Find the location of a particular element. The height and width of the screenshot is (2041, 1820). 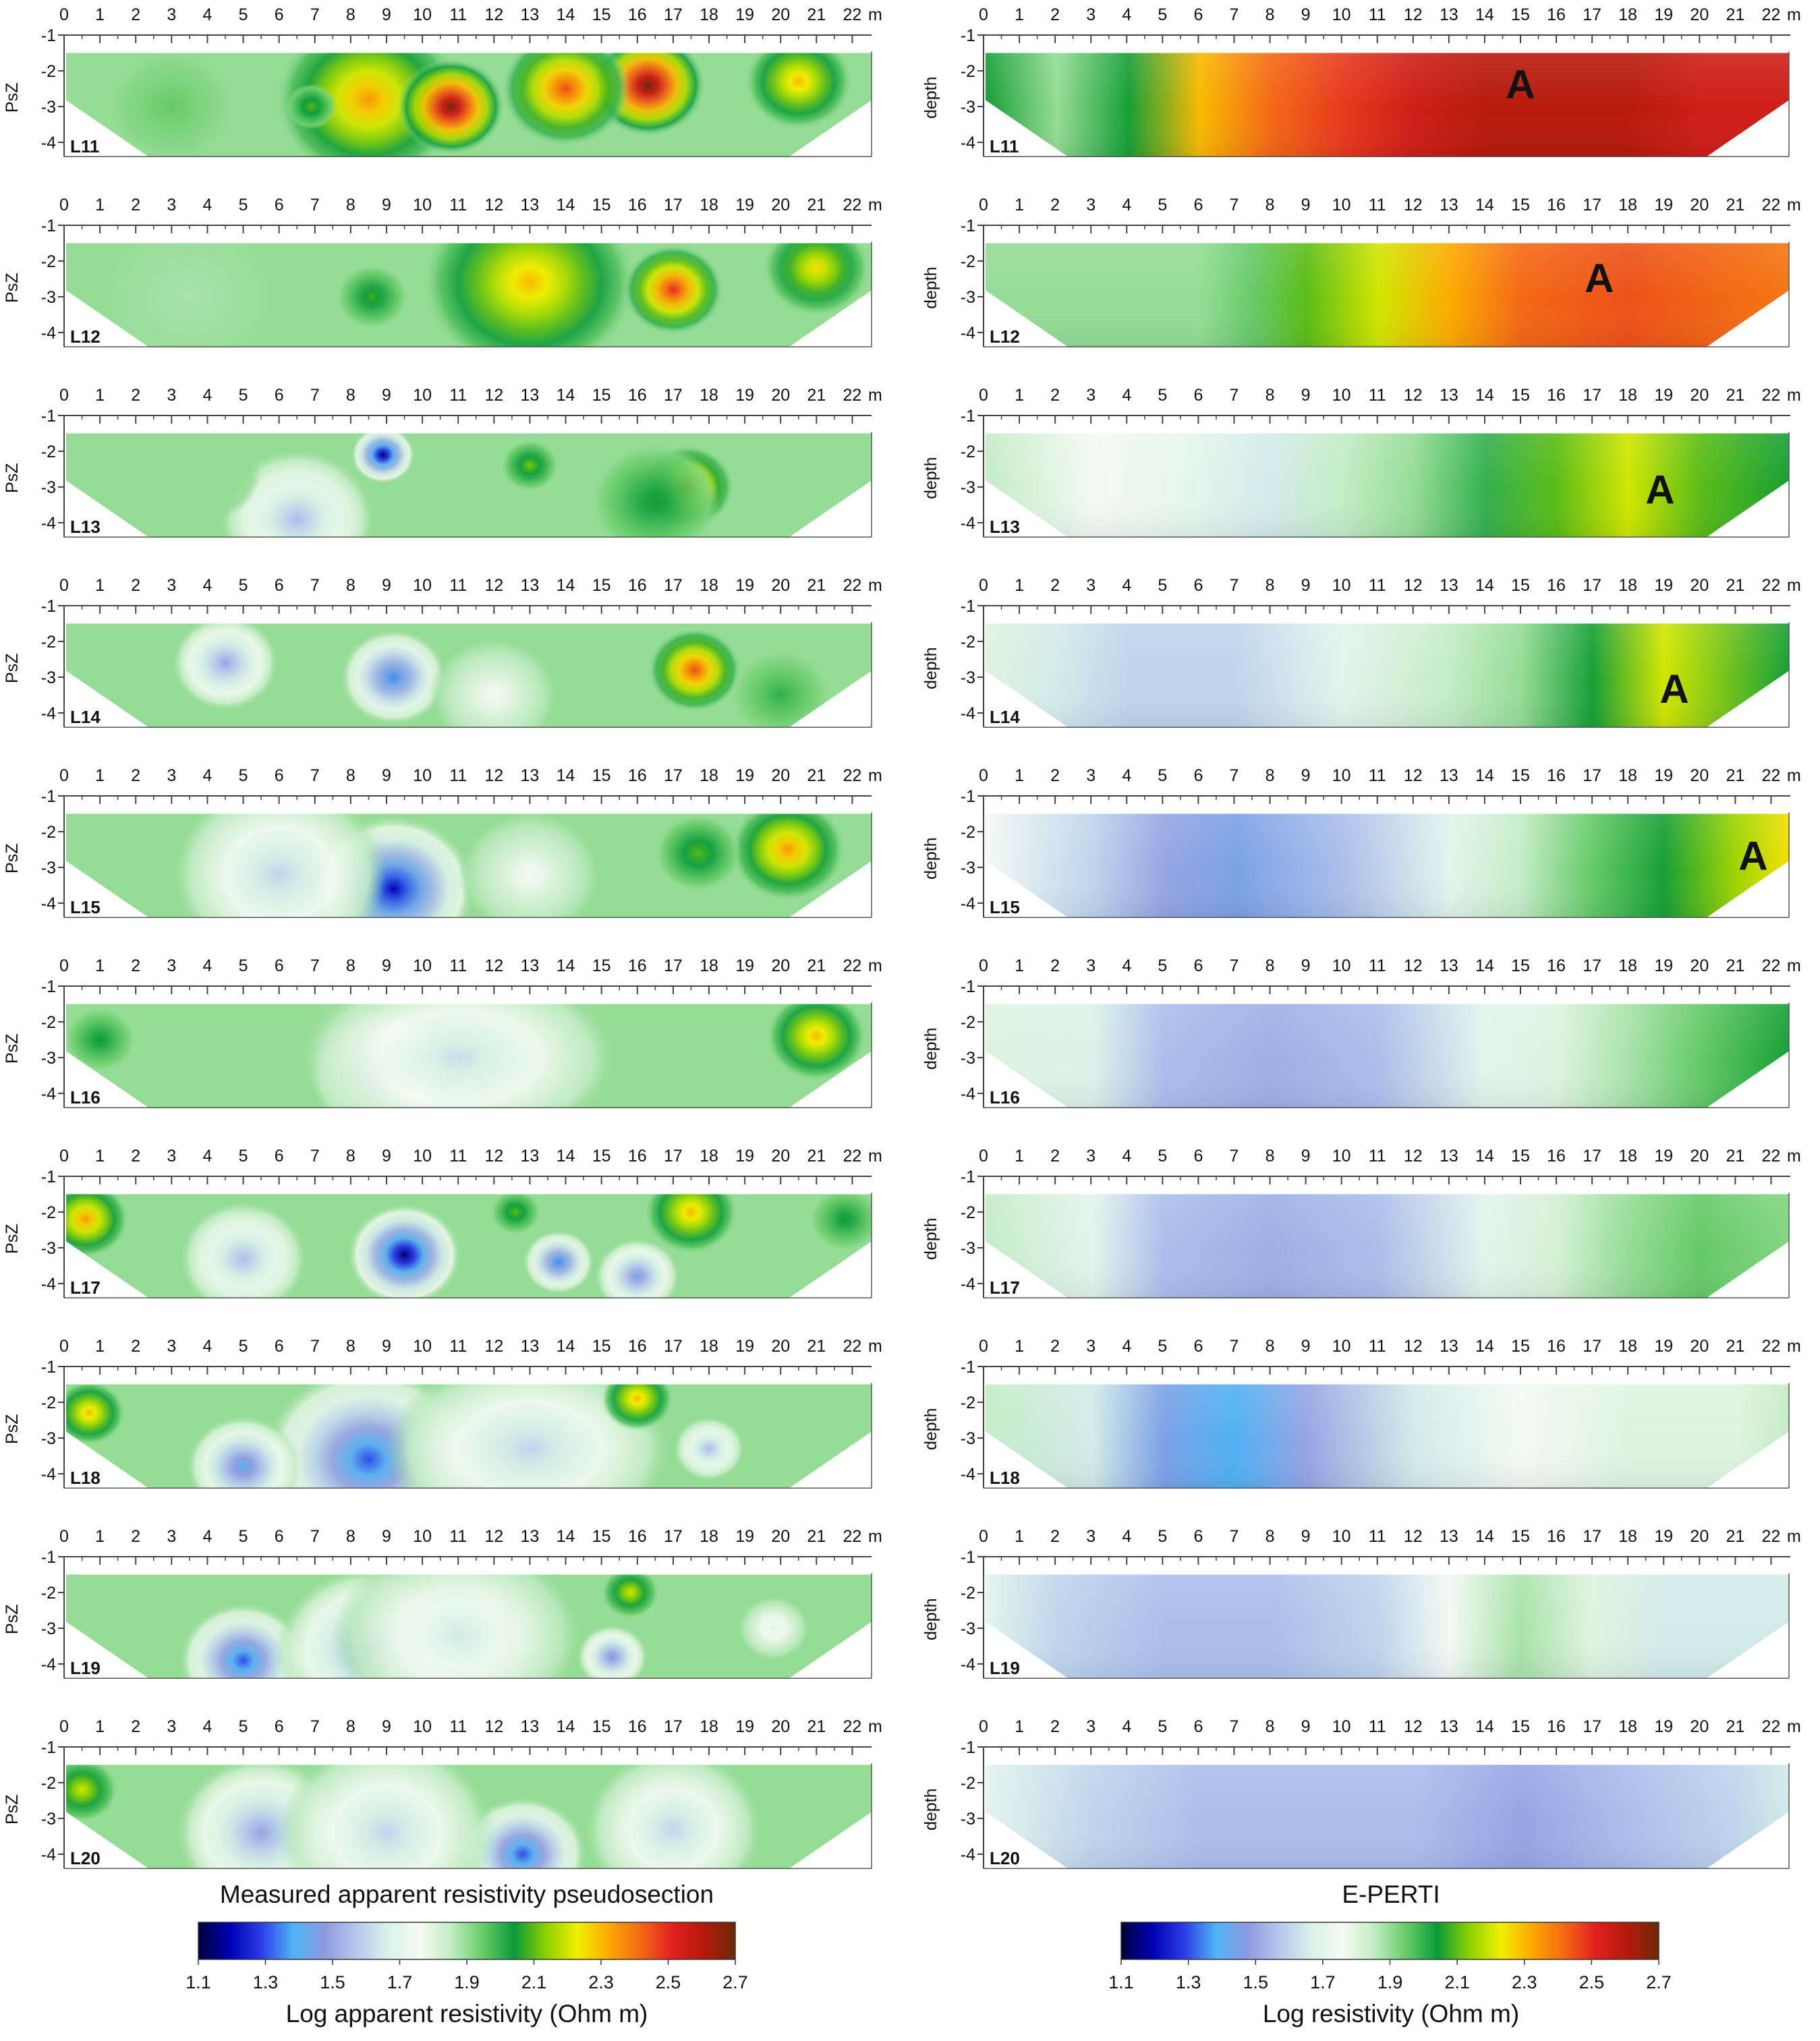

y-axis-label: PsZ is located at coordinates (12, 478).